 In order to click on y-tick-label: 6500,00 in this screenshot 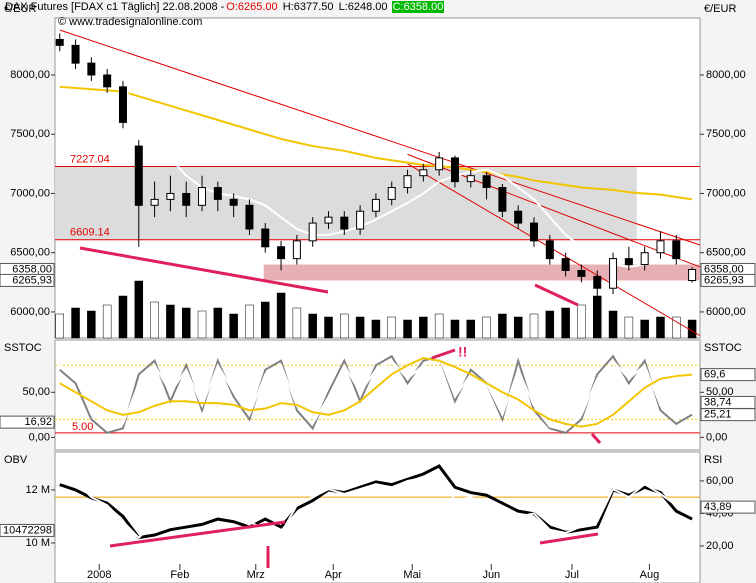, I will do `click(30, 253)`.